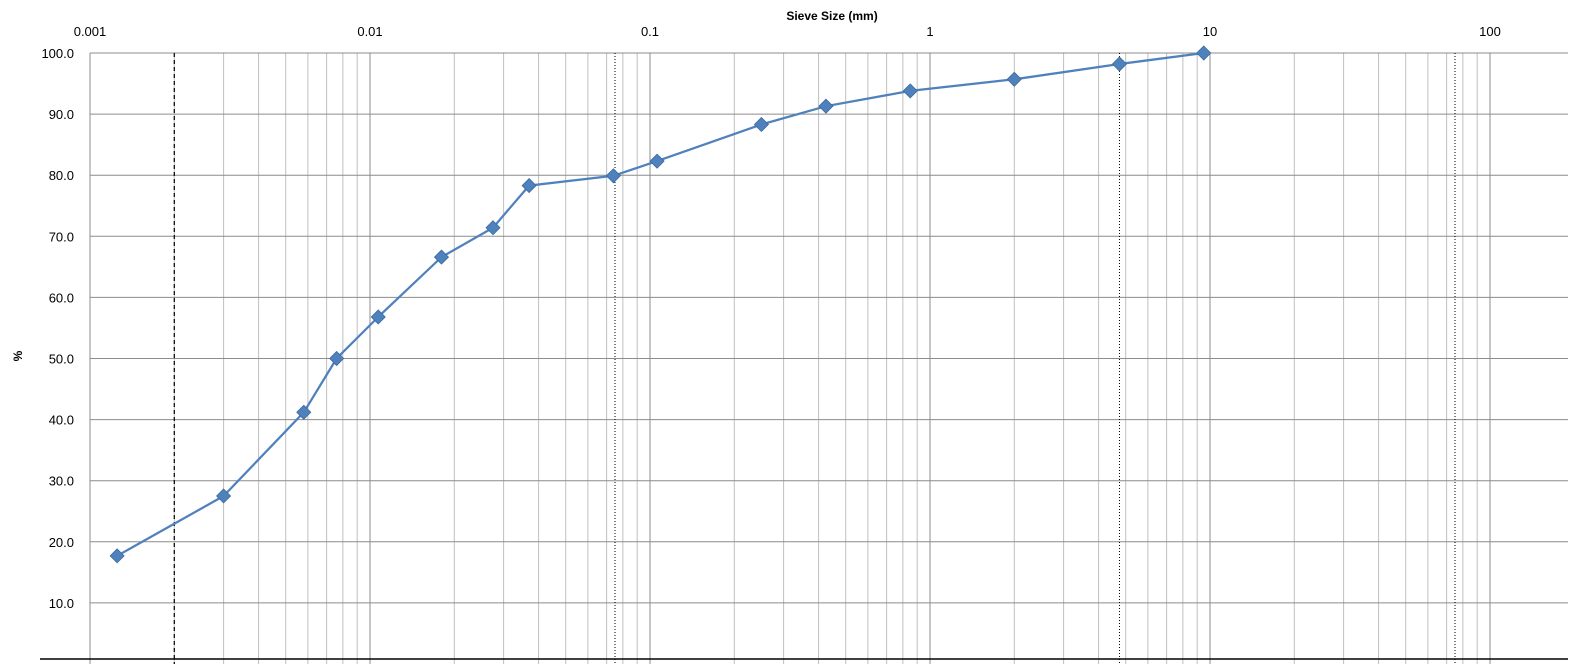 The image size is (1577, 664). I want to click on y-tick-label: 90.0, so click(61, 114).